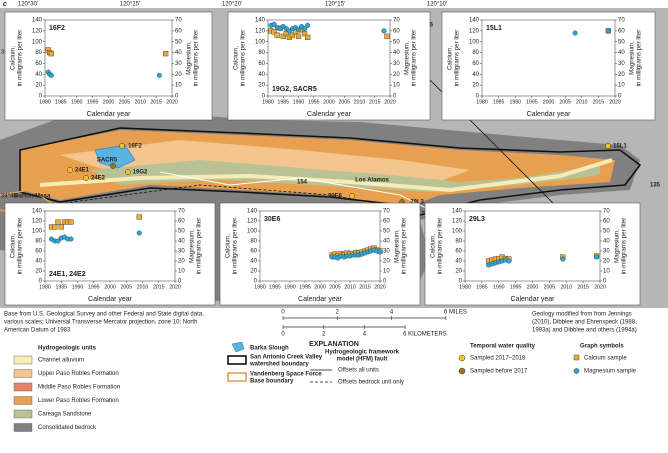 The height and width of the screenshot is (453, 668). I want to click on scale-label: 6 KILOMETERS, so click(425, 335).